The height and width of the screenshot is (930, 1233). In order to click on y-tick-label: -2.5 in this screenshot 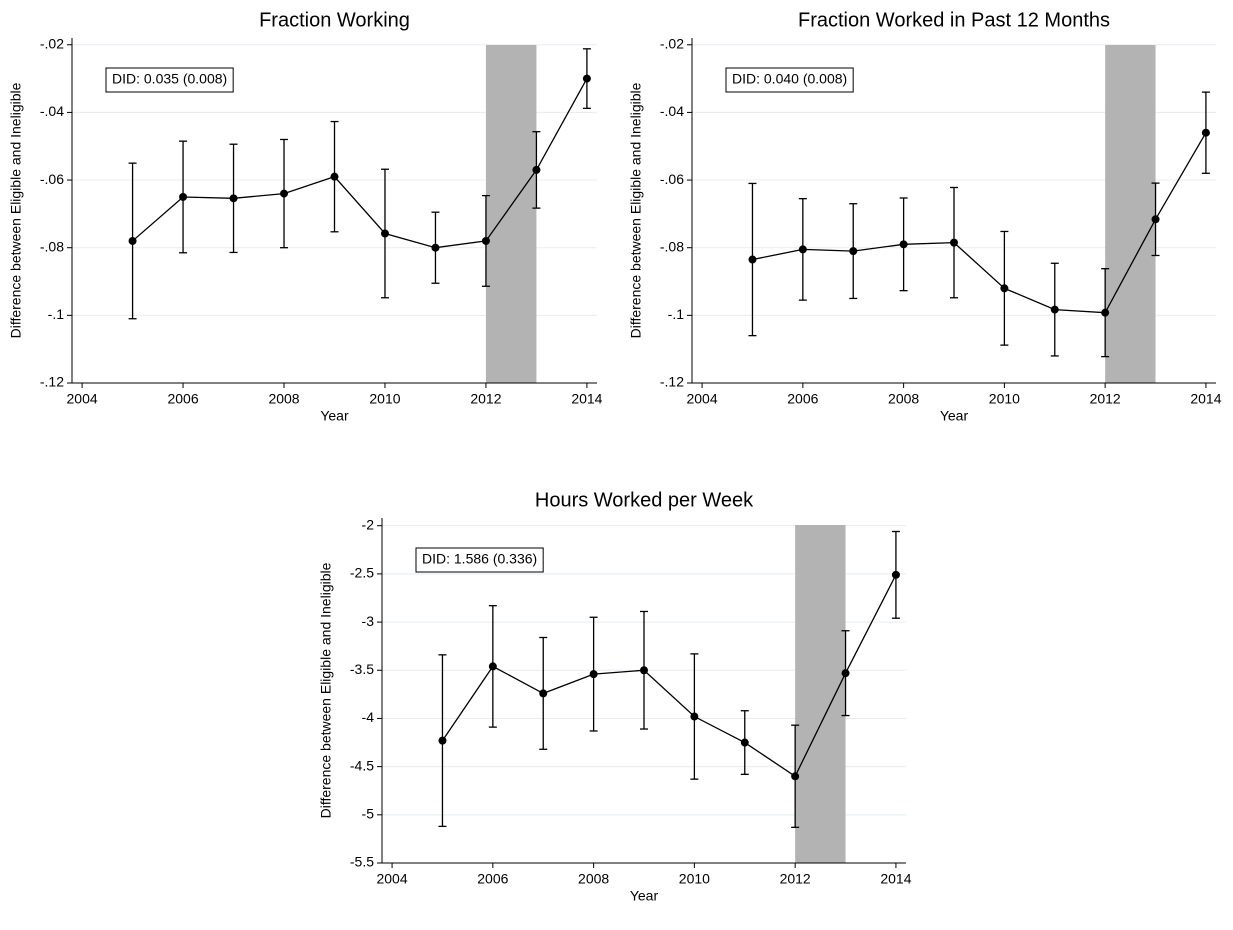, I will do `click(362, 573)`.